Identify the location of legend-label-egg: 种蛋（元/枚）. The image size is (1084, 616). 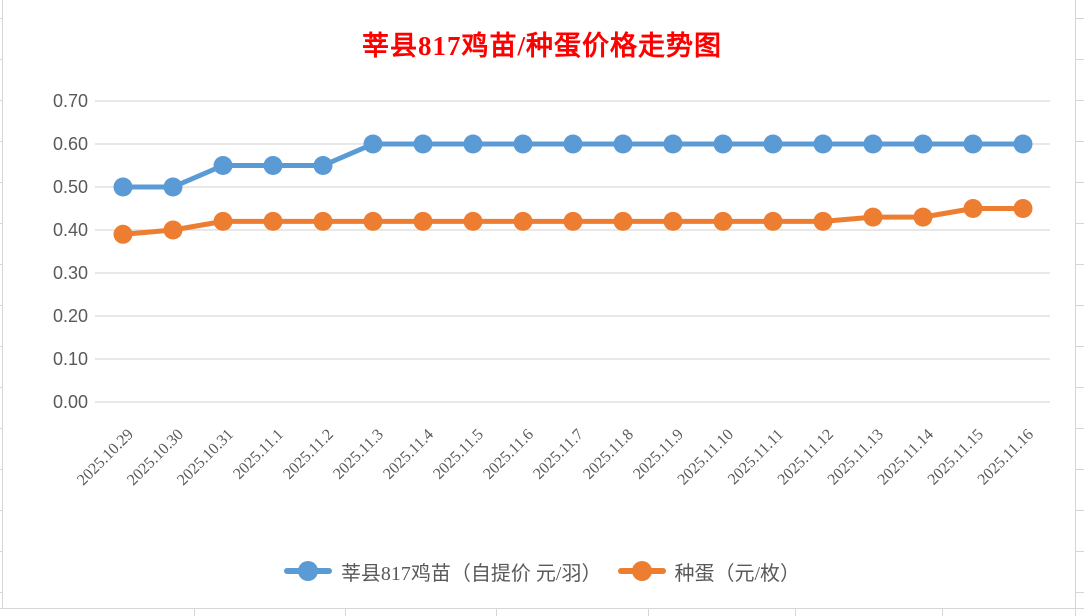
(737, 573).